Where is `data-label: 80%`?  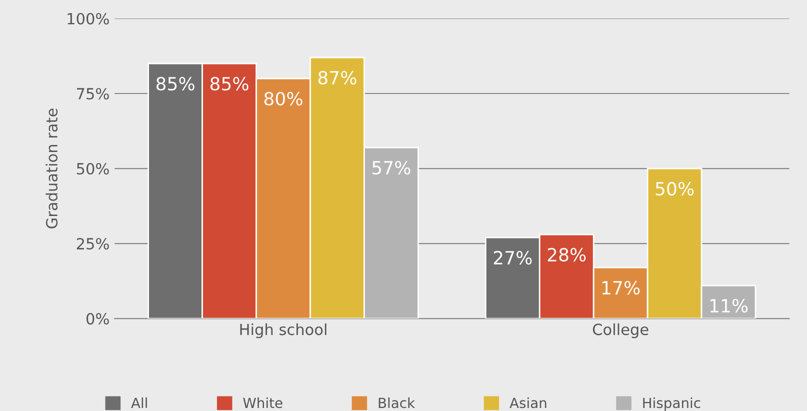
data-label: 80% is located at coordinates (283, 99).